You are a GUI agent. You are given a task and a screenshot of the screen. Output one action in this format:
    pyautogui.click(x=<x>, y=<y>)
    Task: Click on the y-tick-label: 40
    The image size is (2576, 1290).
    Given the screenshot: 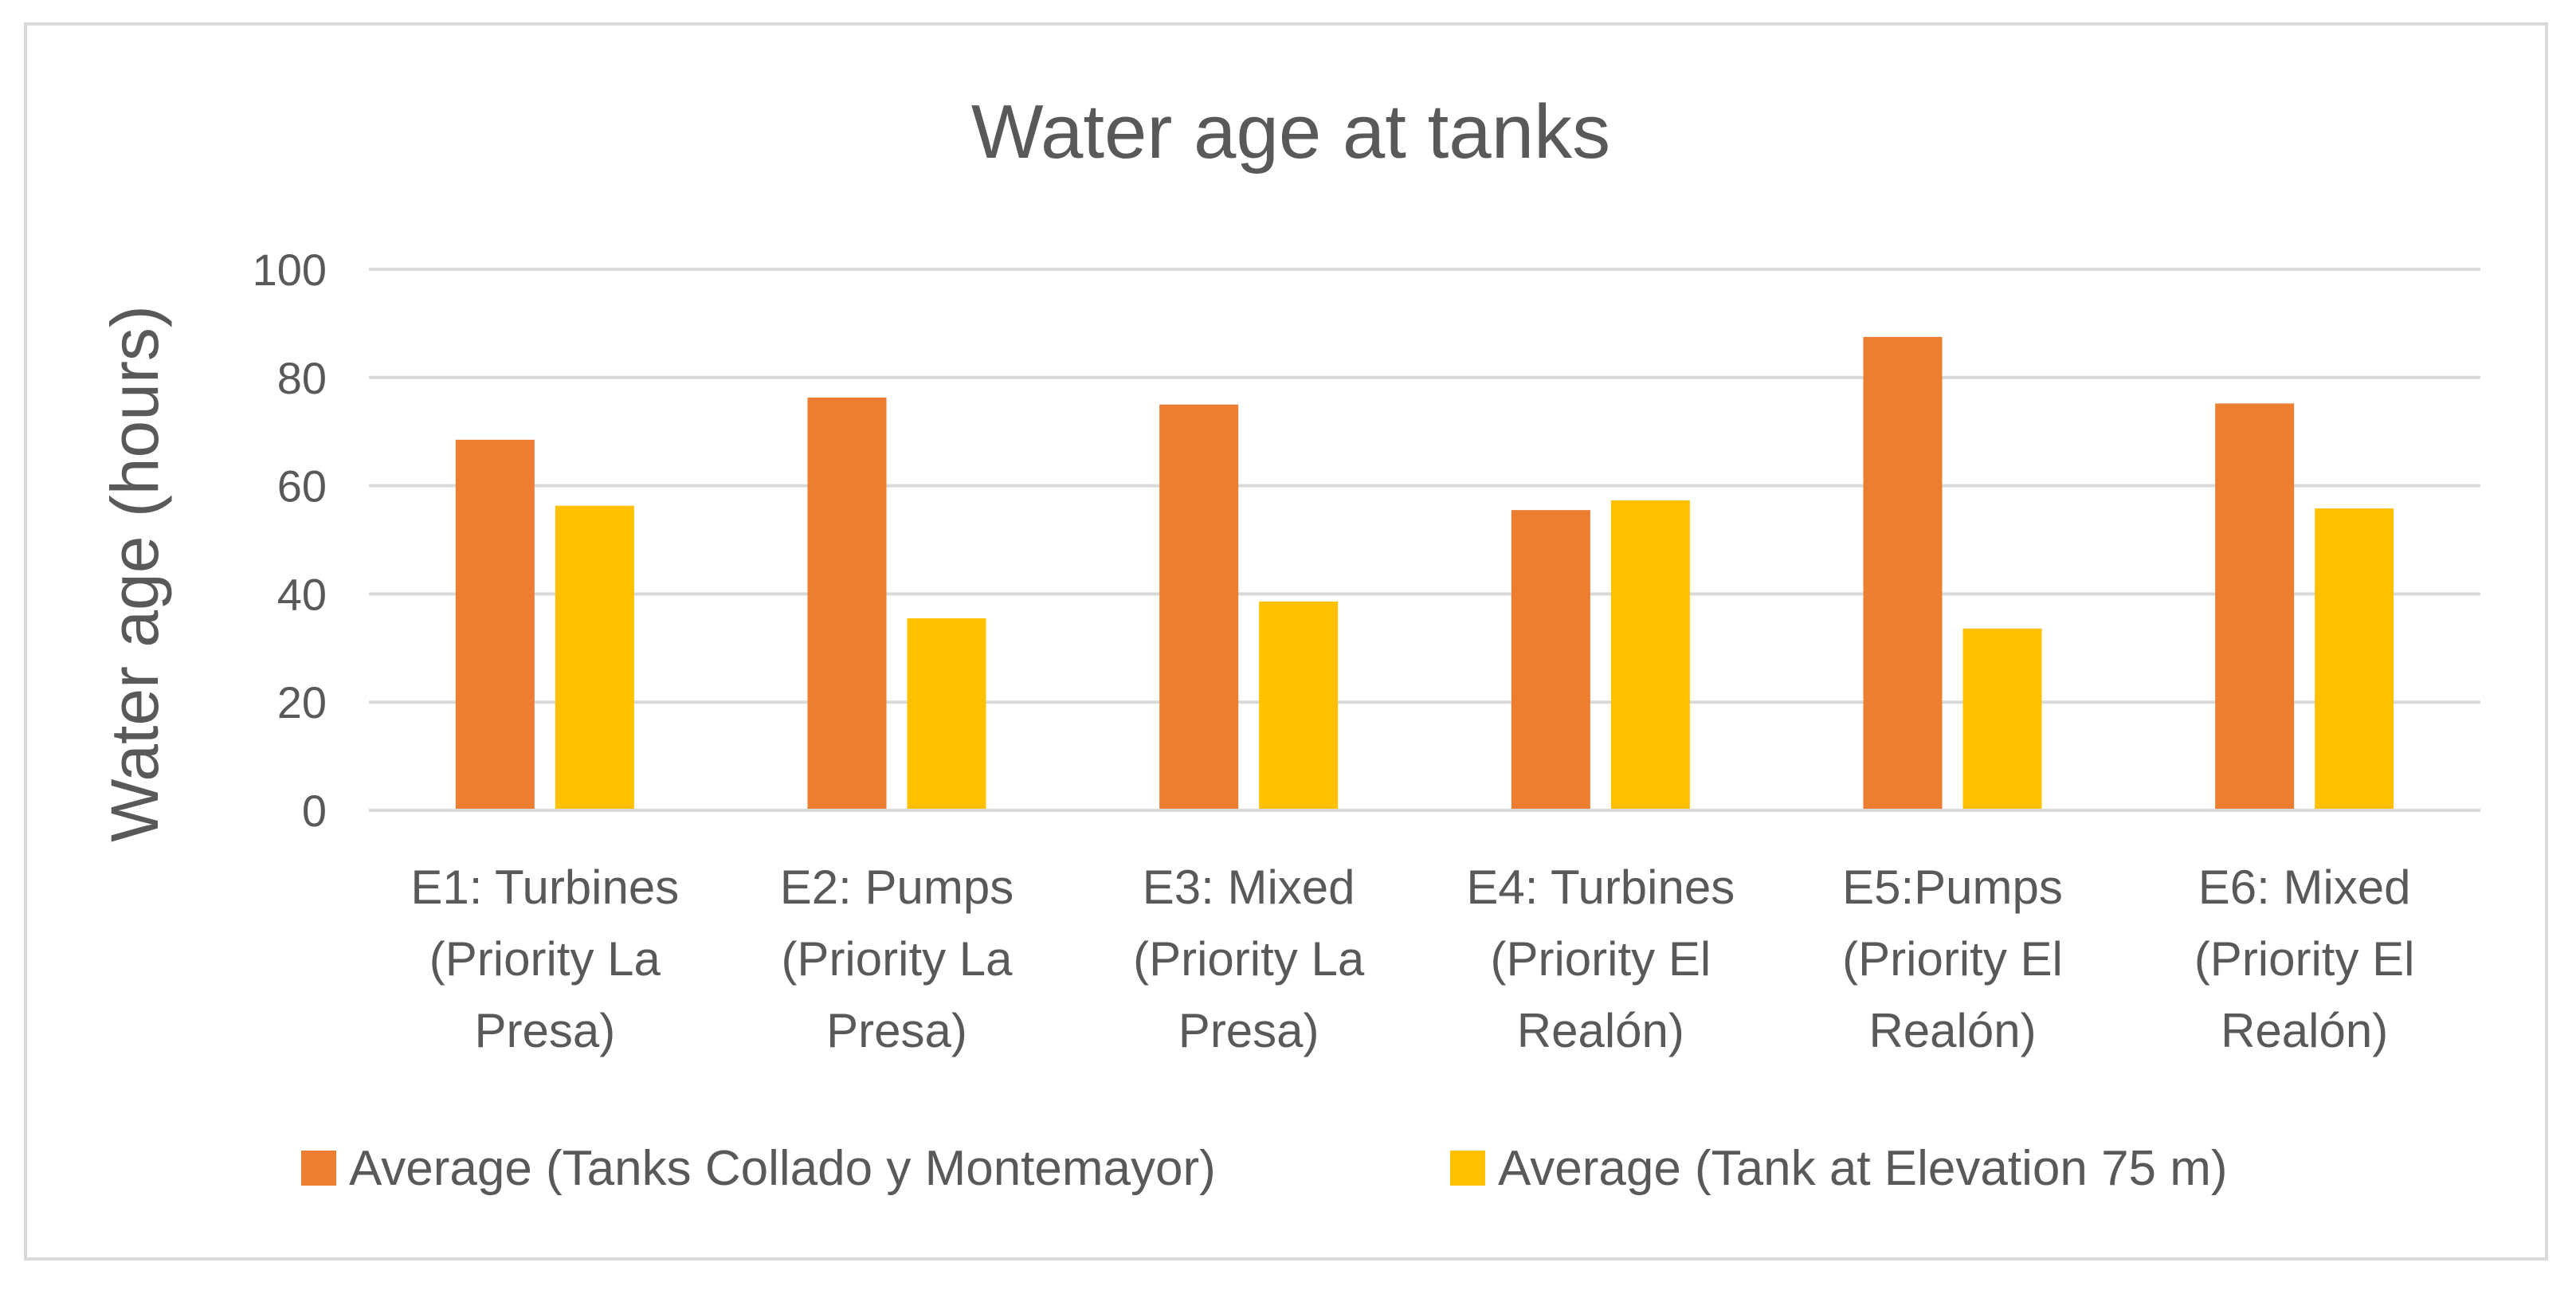 What is the action you would take?
    pyautogui.click(x=302, y=594)
    